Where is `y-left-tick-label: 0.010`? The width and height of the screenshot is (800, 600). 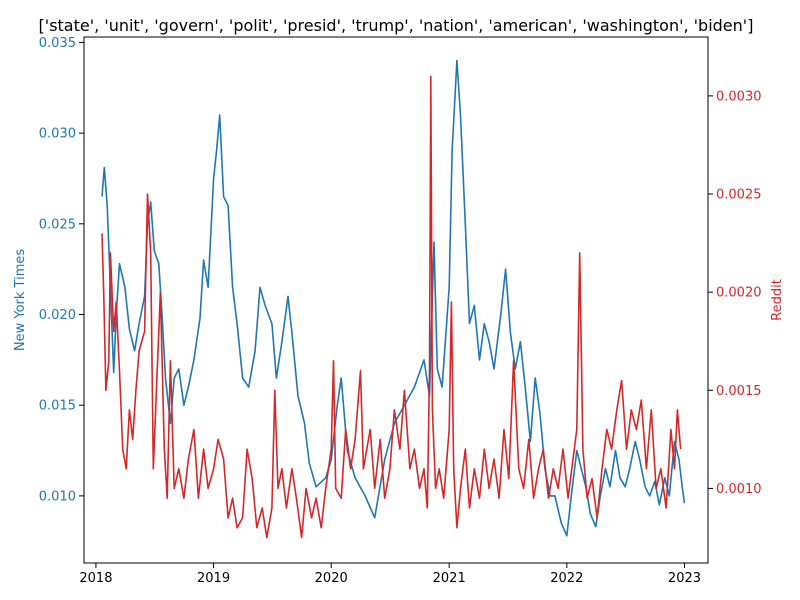
y-left-tick-label: 0.010 is located at coordinates (57, 496).